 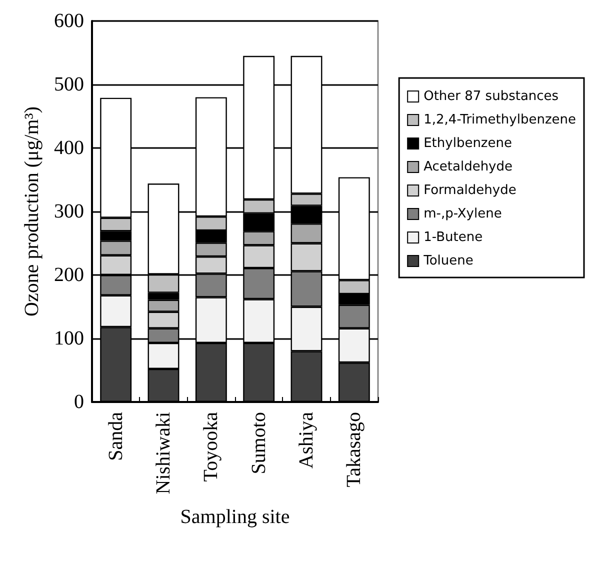 What do you see at coordinates (468, 143) in the screenshot?
I see `legend-label: Ethylbenzene` at bounding box center [468, 143].